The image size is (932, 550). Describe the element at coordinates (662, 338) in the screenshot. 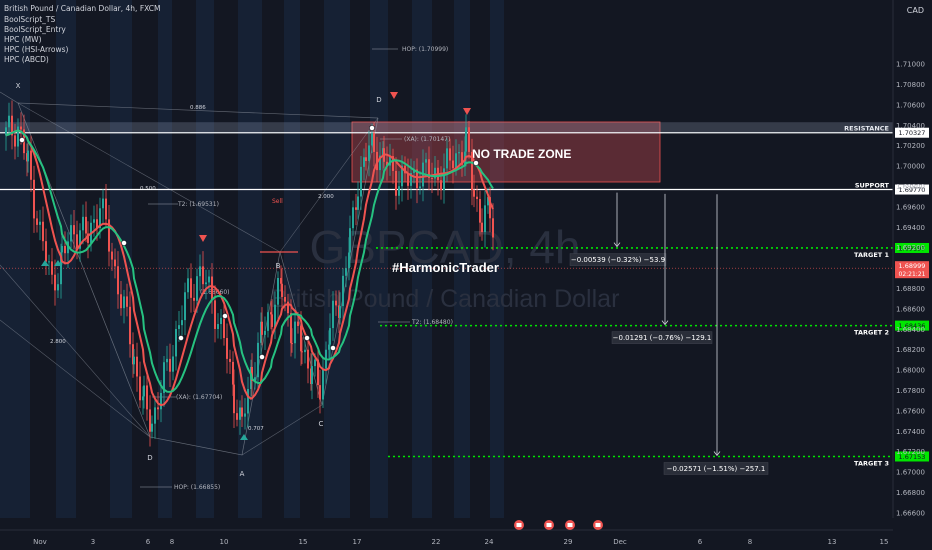

I see `measure-text: −0.01291 (−0.76%) −129.1` at that location.